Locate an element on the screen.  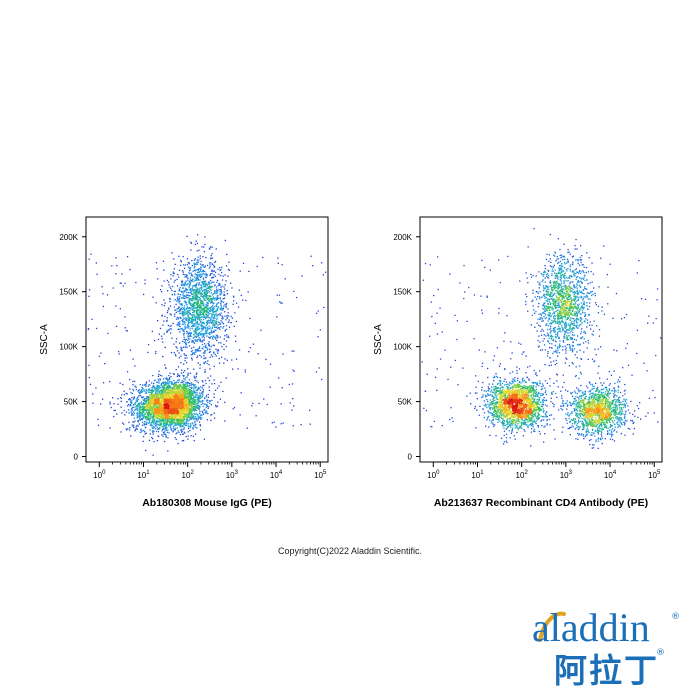
event-dots is located at coordinates (207, 345).